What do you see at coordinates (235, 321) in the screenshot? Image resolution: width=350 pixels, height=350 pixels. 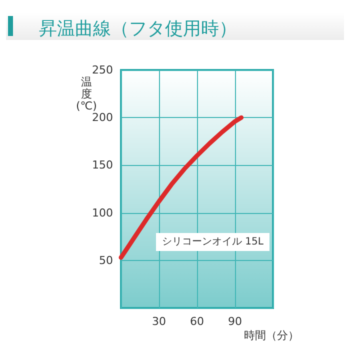 I see `x-tick-label: 90` at bounding box center [235, 321].